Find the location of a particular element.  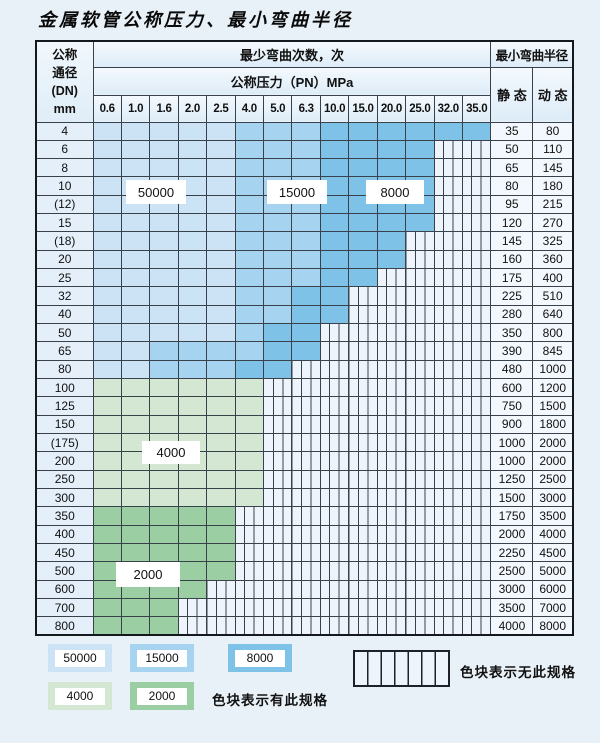

table-row: 400 2000 4000 is located at coordinates (304, 534).